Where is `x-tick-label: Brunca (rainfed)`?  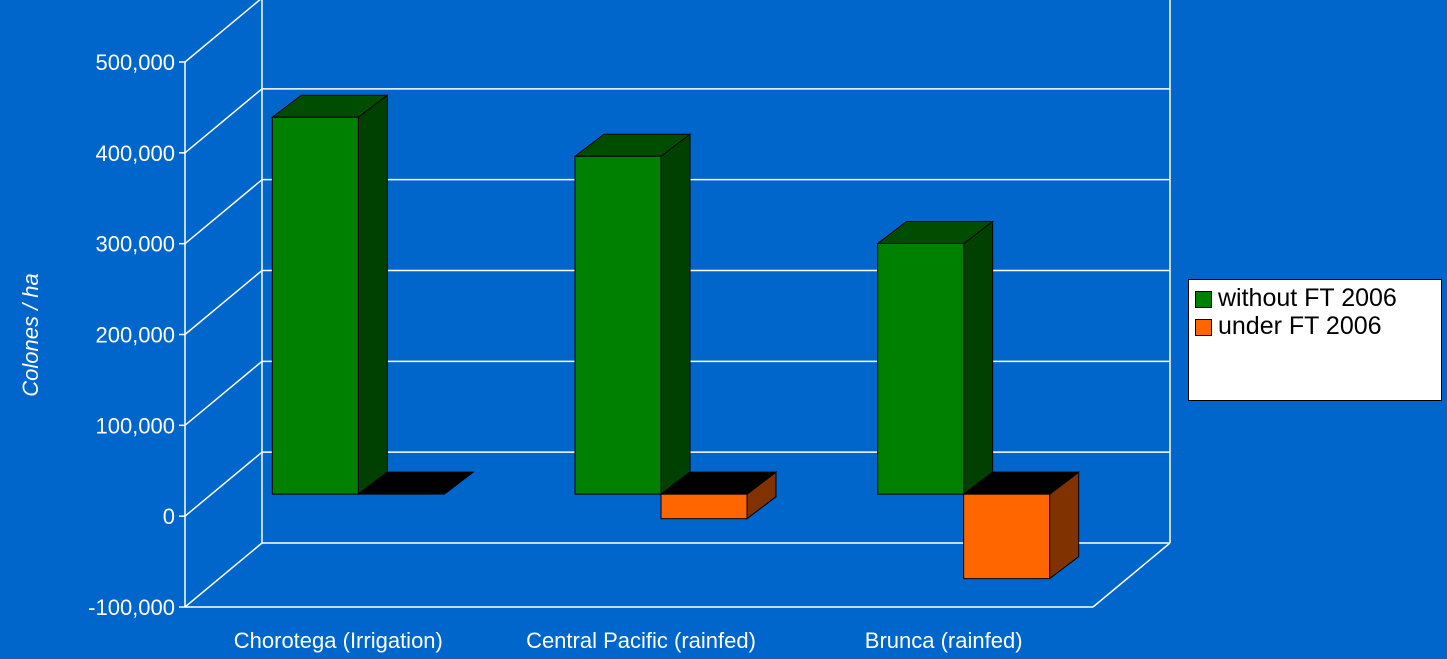
x-tick-label: Brunca (rainfed) is located at coordinates (944, 640).